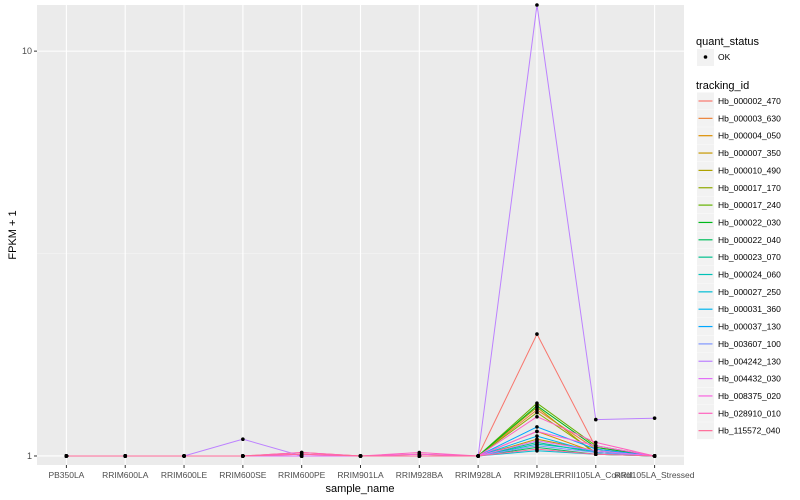  What do you see at coordinates (724, 57) in the screenshot?
I see `legend-label: OK` at bounding box center [724, 57].